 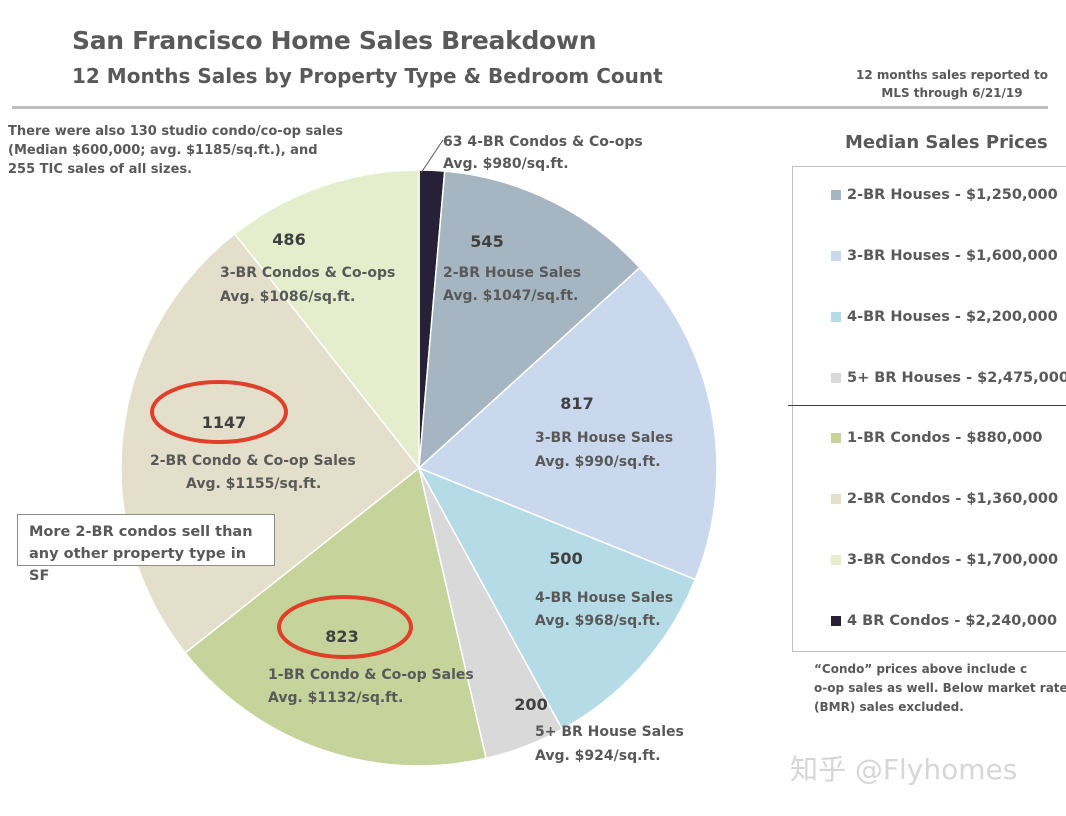 What do you see at coordinates (512, 273) in the screenshot?
I see `slice-label: 2-BR House Sales` at bounding box center [512, 273].